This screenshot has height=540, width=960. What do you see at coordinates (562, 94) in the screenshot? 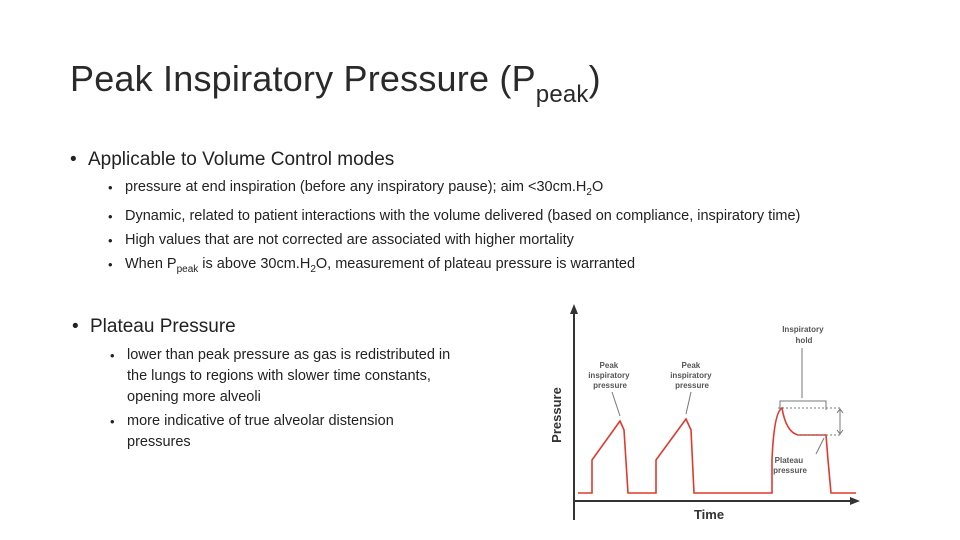
I see `title-subscript: peak` at bounding box center [562, 94].